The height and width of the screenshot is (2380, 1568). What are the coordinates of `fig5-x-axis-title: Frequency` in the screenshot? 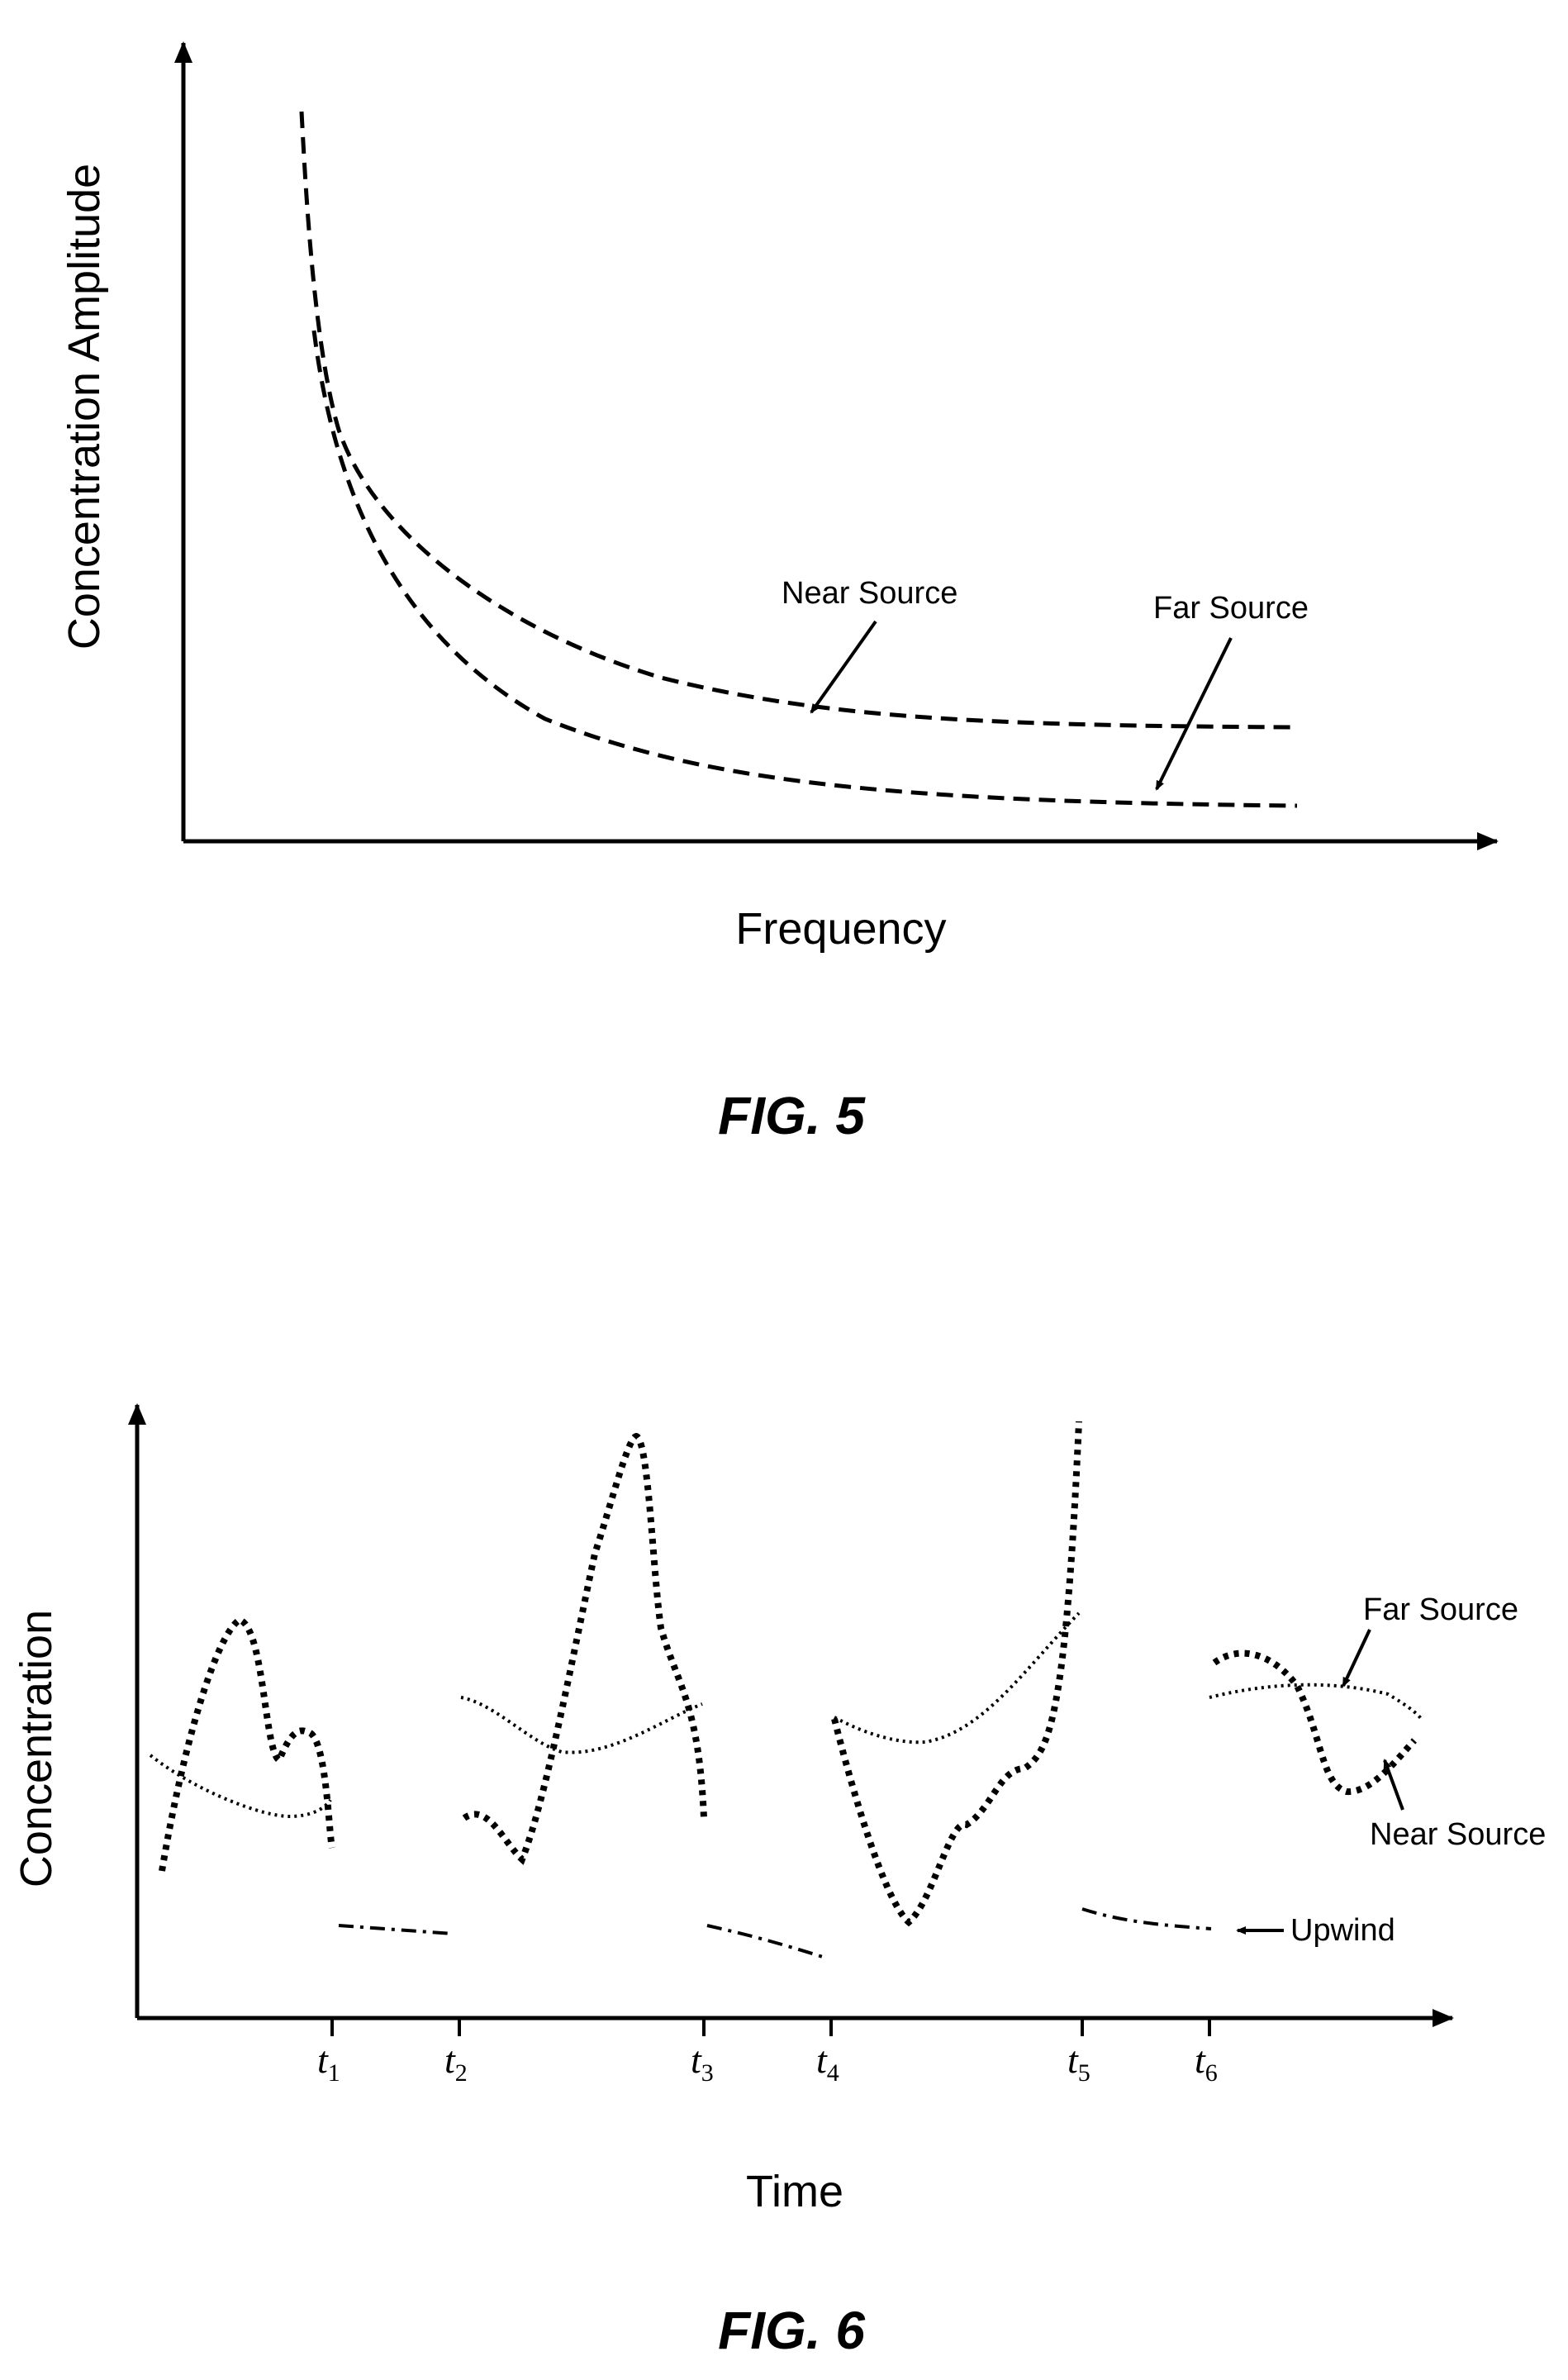 It's located at (841, 929).